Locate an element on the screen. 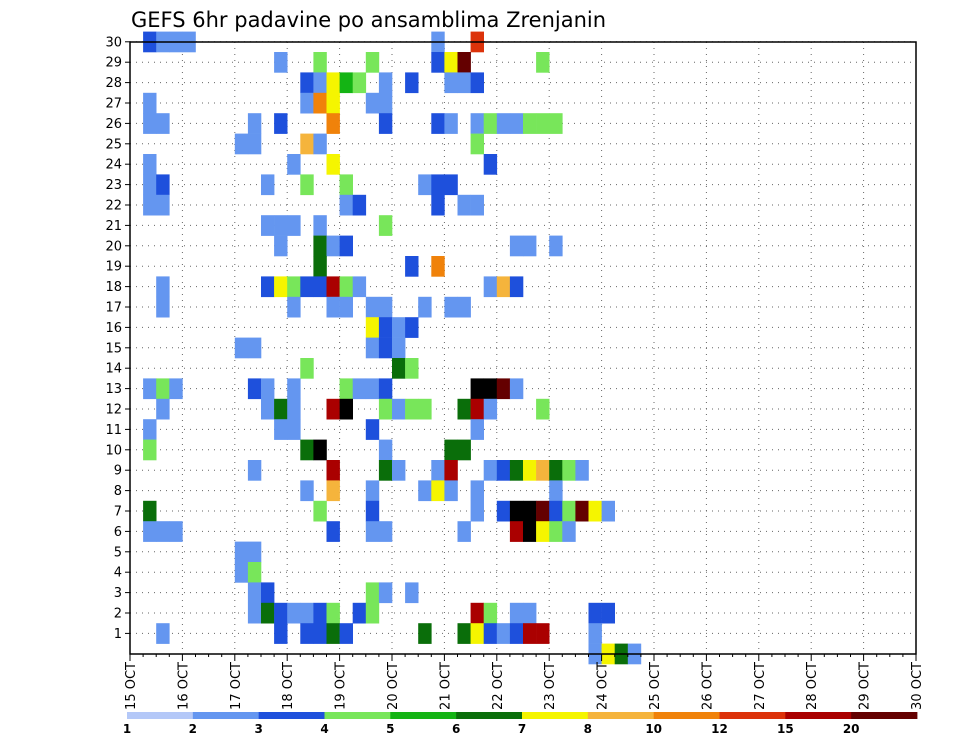 The width and height of the screenshot is (960, 742). y-tick-label: 29 is located at coordinates (113, 63).